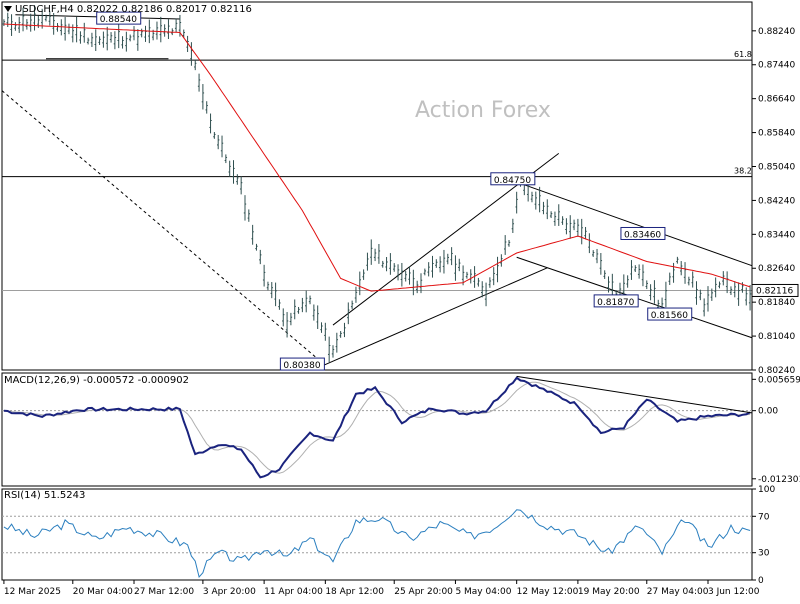  I want to click on x-tick-label: 3 Jun 12:00, so click(734, 592).